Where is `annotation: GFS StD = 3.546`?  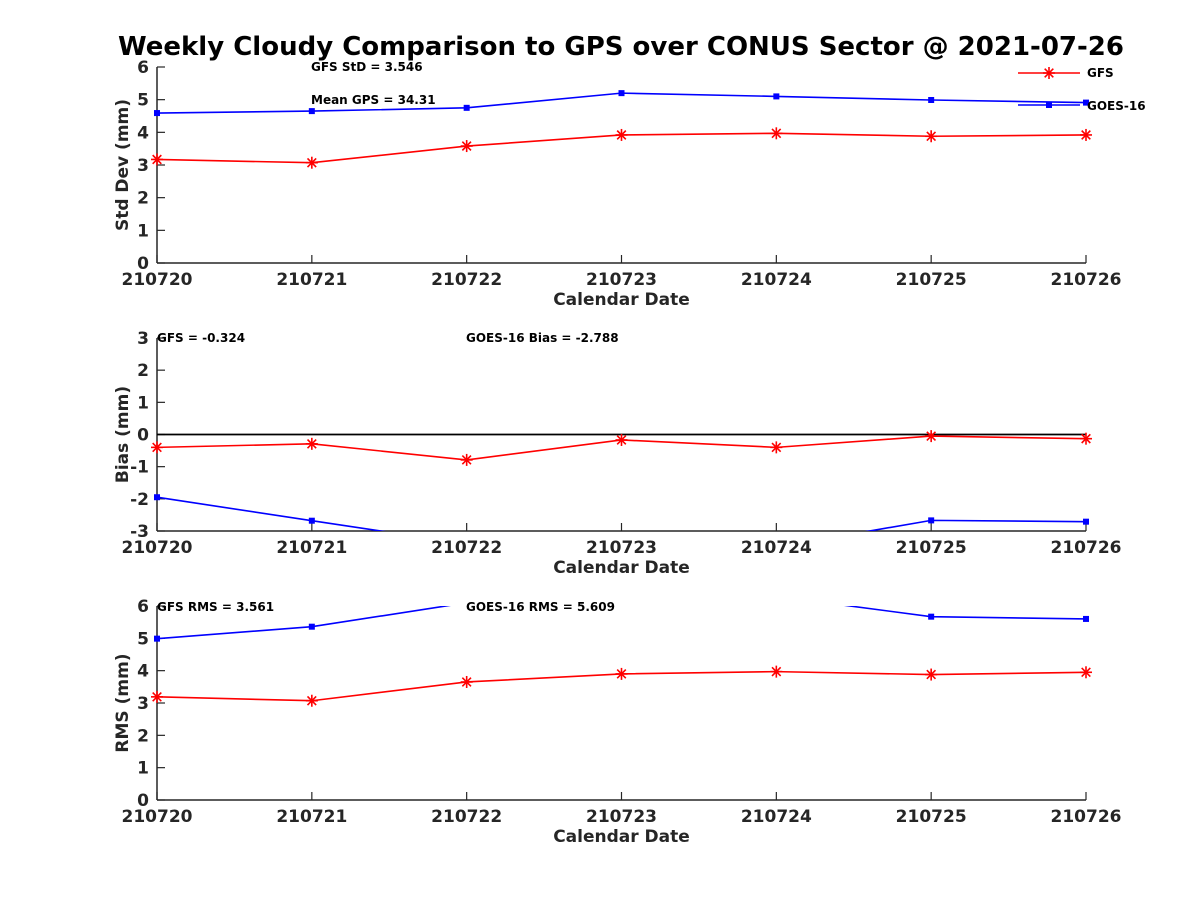 annotation: GFS StD = 3.546 is located at coordinates (367, 67).